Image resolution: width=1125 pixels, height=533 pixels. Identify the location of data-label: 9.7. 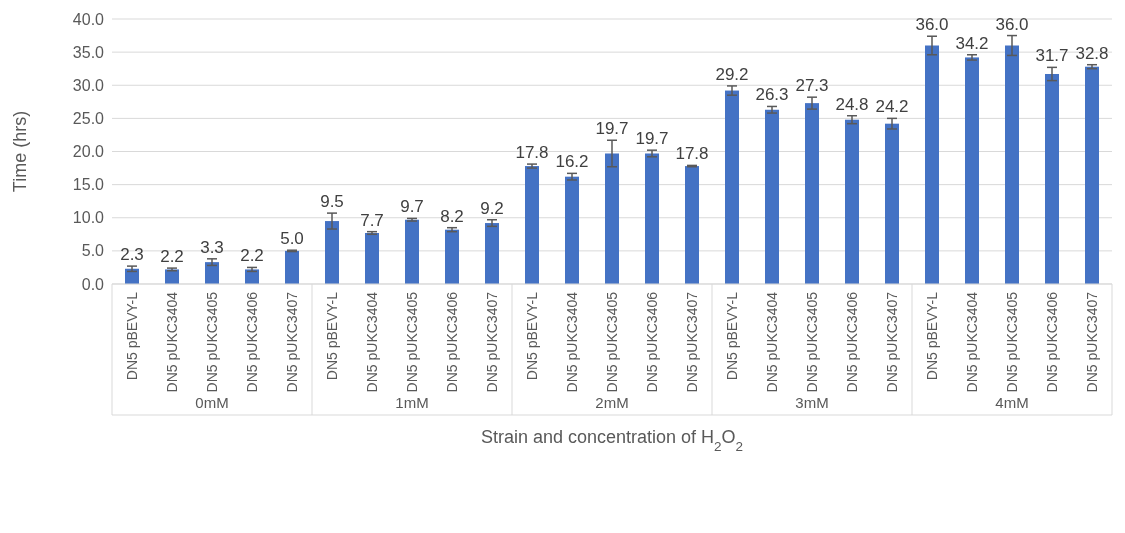
(412, 207).